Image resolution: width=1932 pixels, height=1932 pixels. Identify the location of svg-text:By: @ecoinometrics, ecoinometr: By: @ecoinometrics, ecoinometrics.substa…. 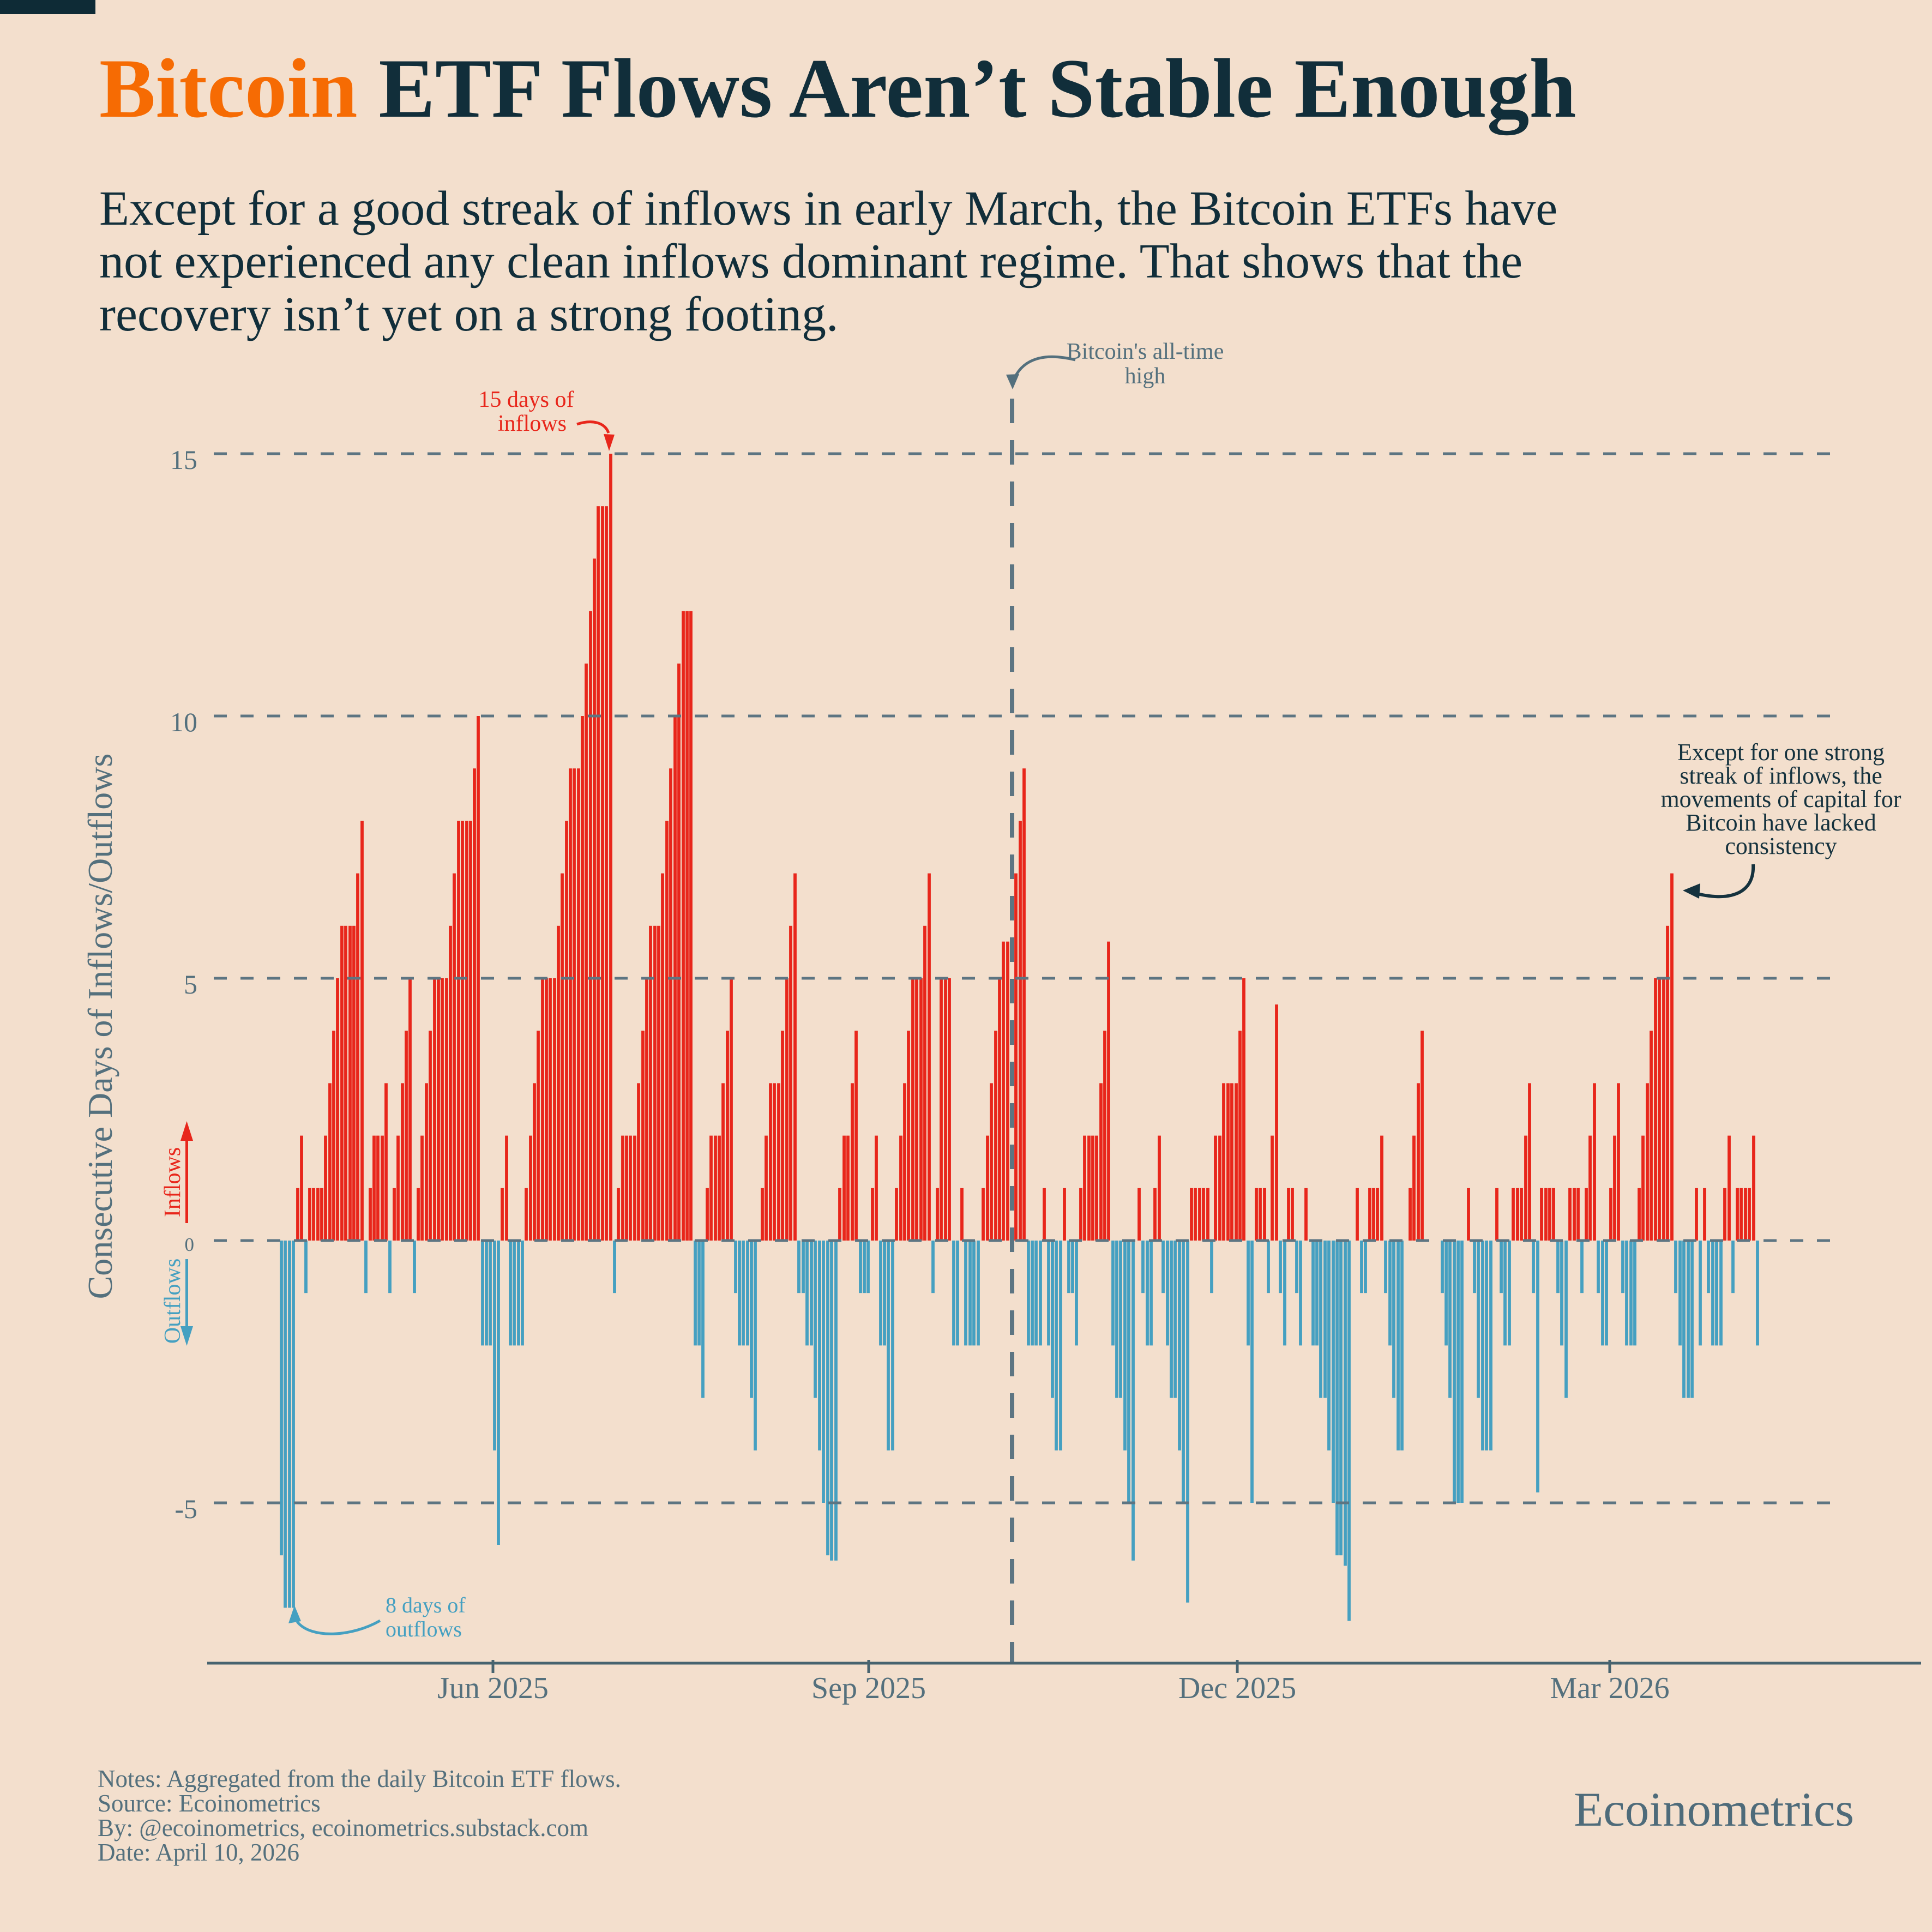
(343, 1827).